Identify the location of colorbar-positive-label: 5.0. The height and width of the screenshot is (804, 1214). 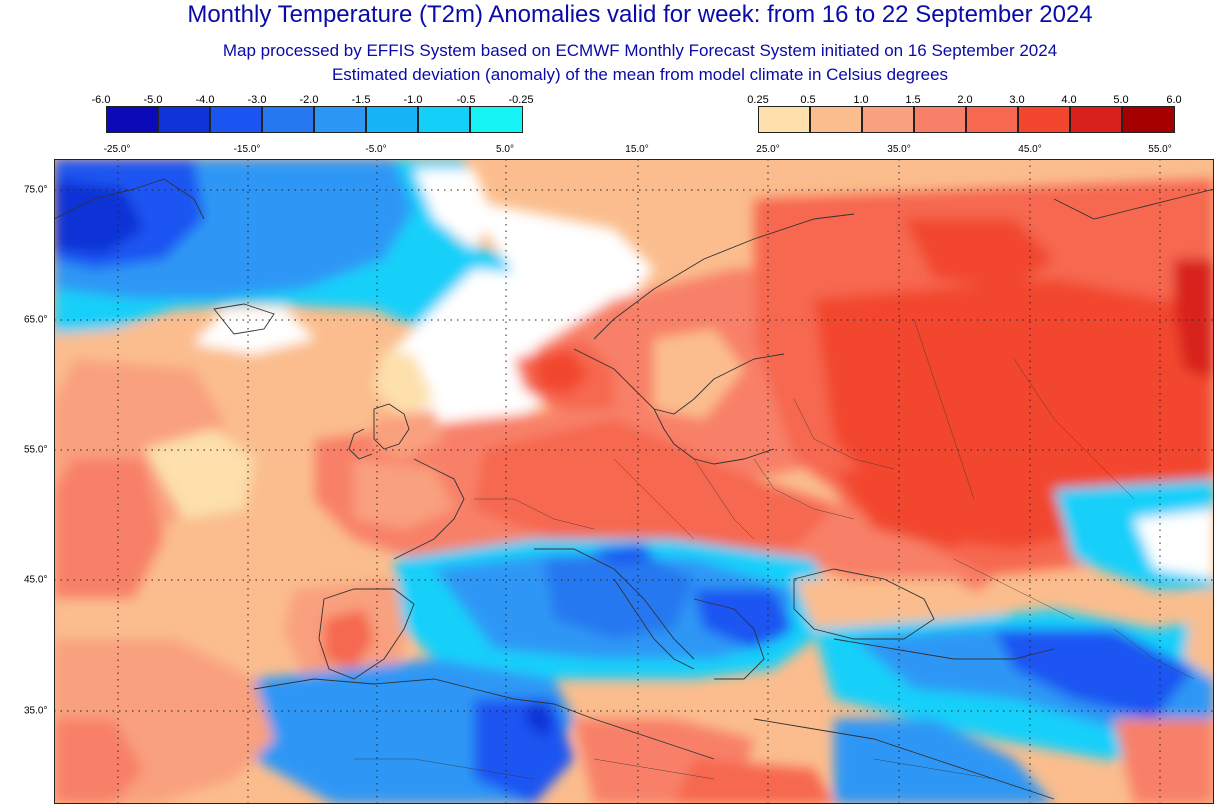
(1121, 100).